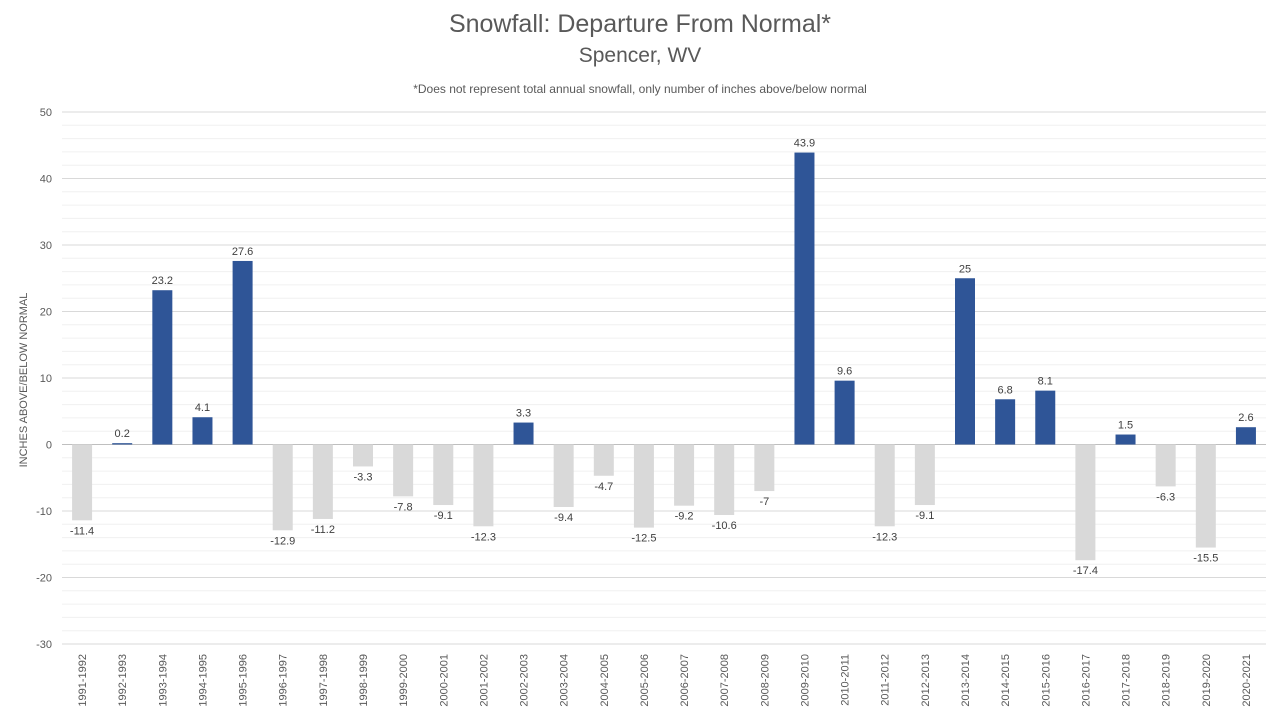  I want to click on data-label: 9.6, so click(844, 372).